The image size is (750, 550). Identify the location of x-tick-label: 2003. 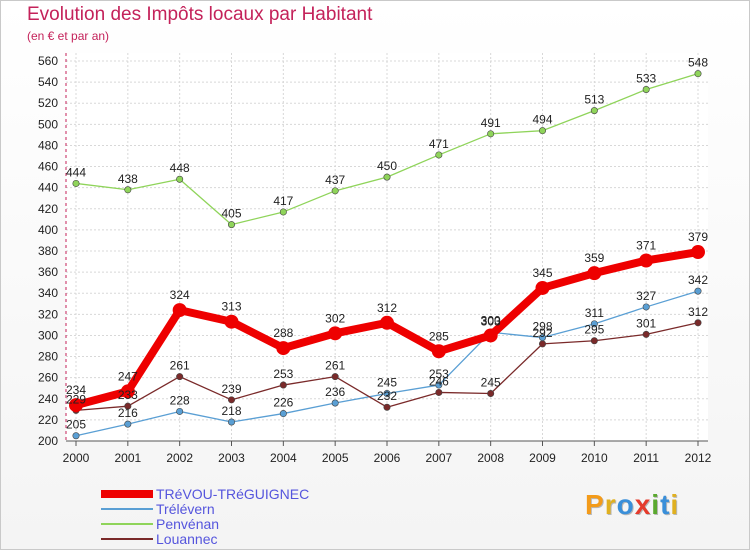
(231, 458).